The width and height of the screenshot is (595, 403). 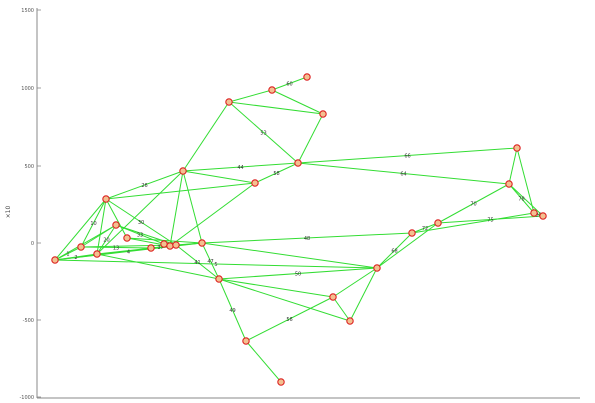 What do you see at coordinates (75, 258) in the screenshot?
I see `edge-label: 2` at bounding box center [75, 258].